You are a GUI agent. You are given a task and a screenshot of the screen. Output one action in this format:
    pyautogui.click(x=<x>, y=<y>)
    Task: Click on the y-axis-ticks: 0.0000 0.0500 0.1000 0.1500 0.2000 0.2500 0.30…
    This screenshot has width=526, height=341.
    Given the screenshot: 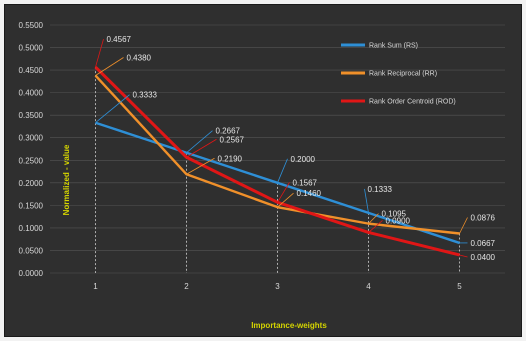 What is the action you would take?
    pyautogui.click(x=31, y=149)
    